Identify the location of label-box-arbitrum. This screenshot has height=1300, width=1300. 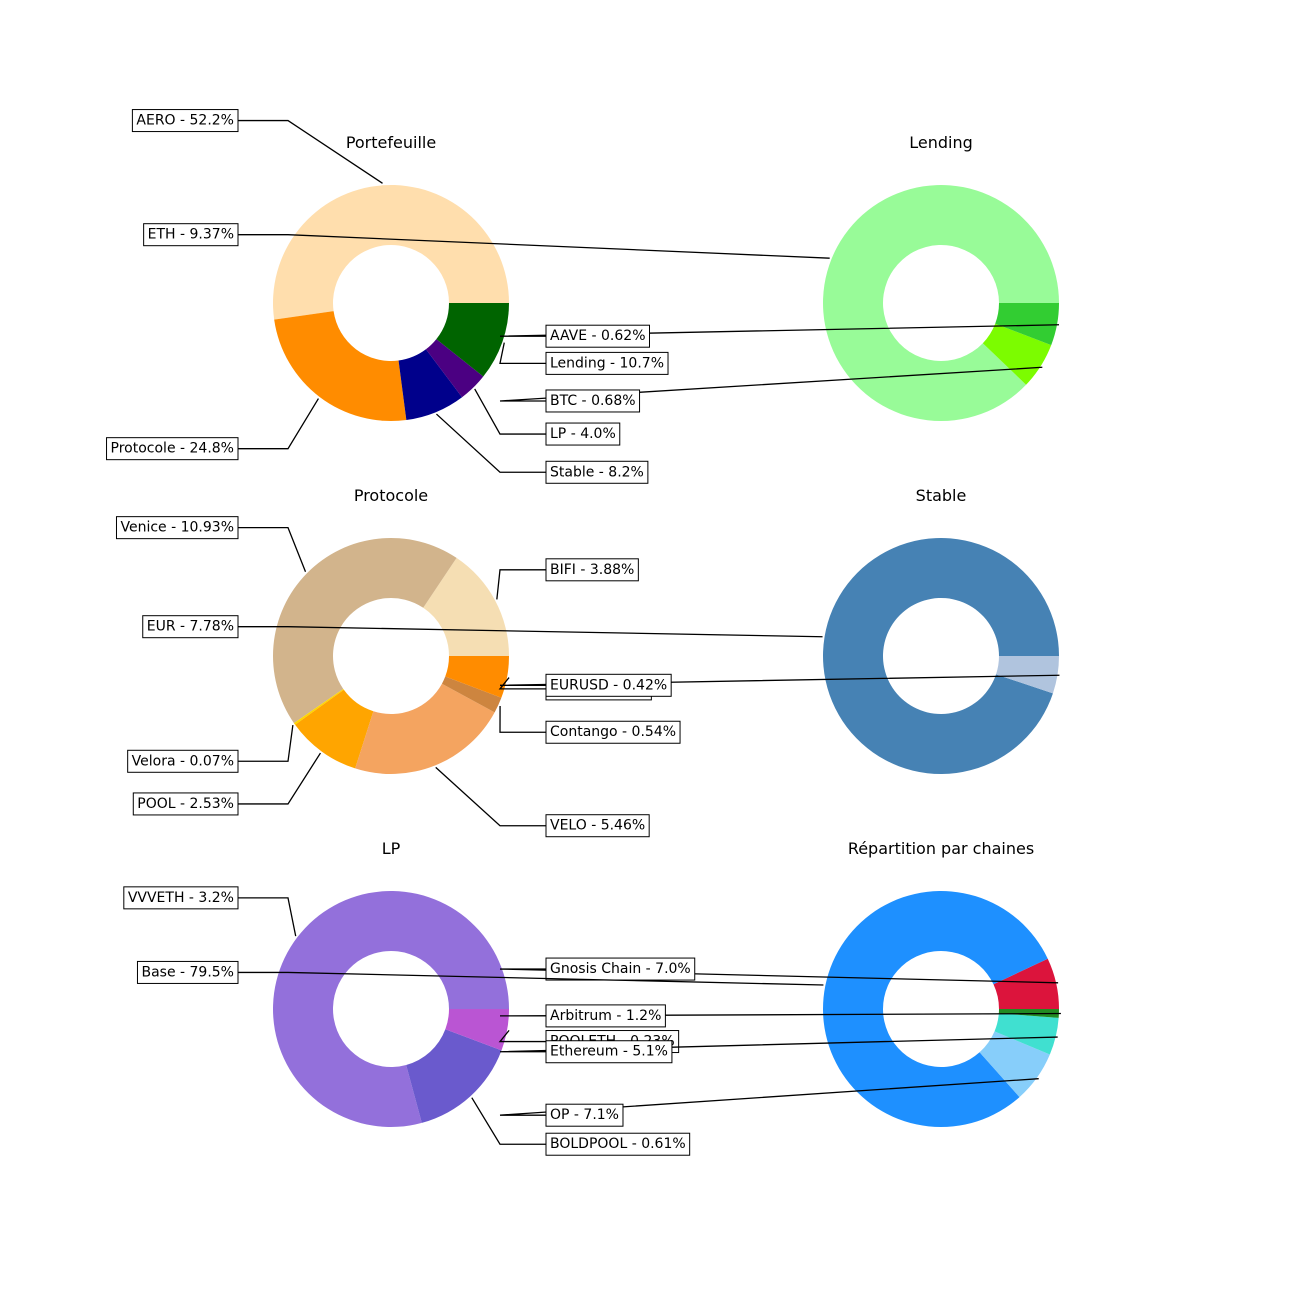
(605, 1016).